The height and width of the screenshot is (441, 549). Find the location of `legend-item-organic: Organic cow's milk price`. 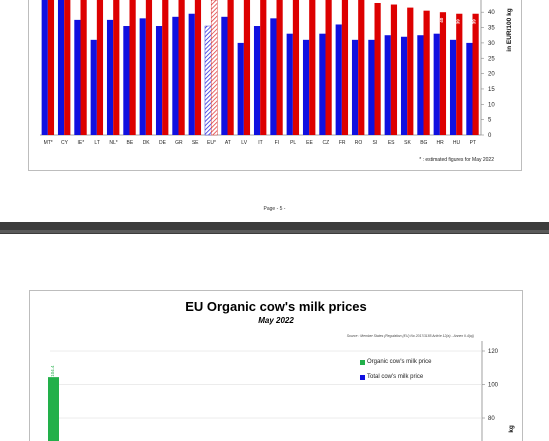

legend-item-organic: Organic cow's milk price is located at coordinates (396, 362).